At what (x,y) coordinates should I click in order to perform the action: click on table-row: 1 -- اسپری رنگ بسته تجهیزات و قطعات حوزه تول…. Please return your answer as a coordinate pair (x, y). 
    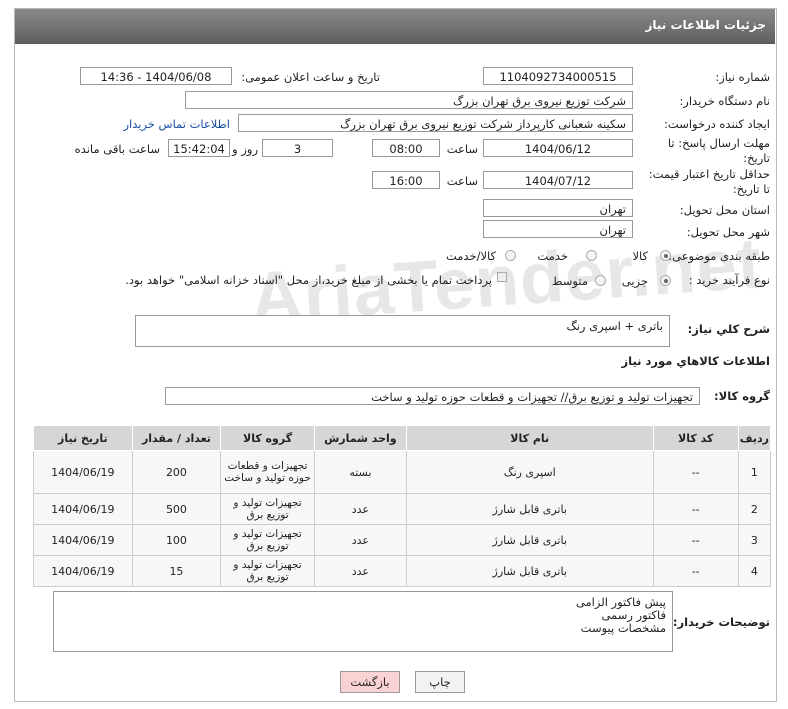
    Looking at the image, I should click on (402, 472).